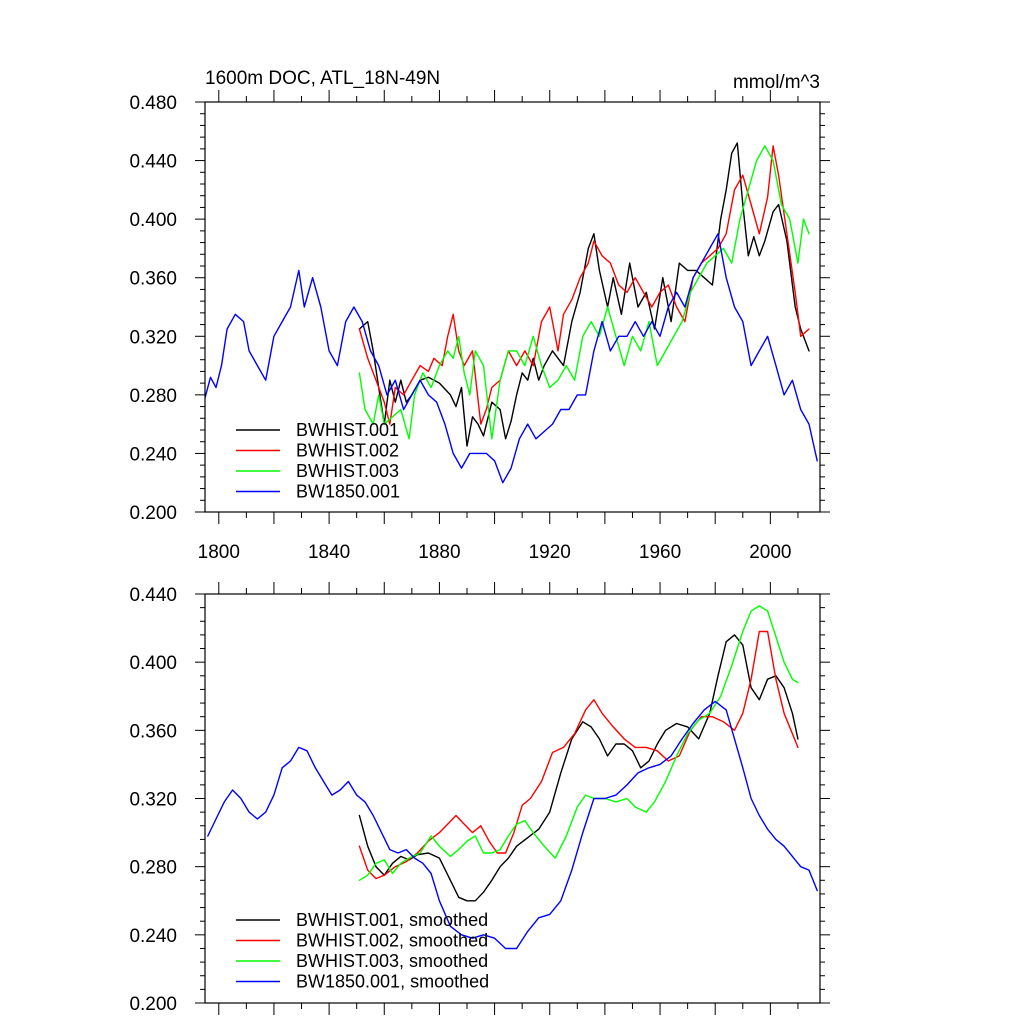 This screenshot has height=1024, width=1024. I want to click on y-tick-label: 0.480, so click(153, 103).